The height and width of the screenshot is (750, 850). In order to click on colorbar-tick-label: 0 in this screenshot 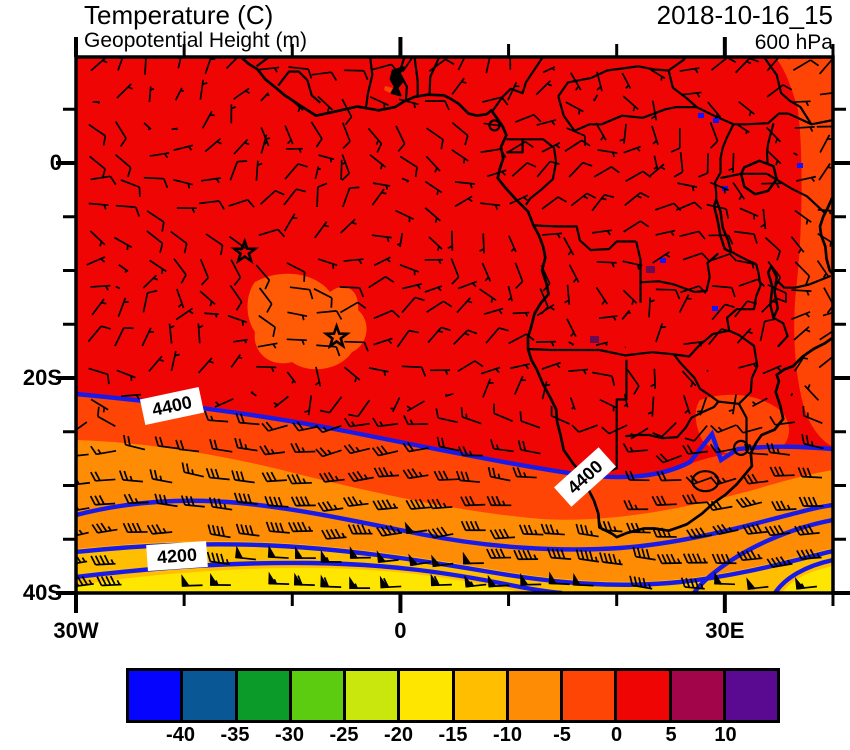, I will do `click(616, 735)`.